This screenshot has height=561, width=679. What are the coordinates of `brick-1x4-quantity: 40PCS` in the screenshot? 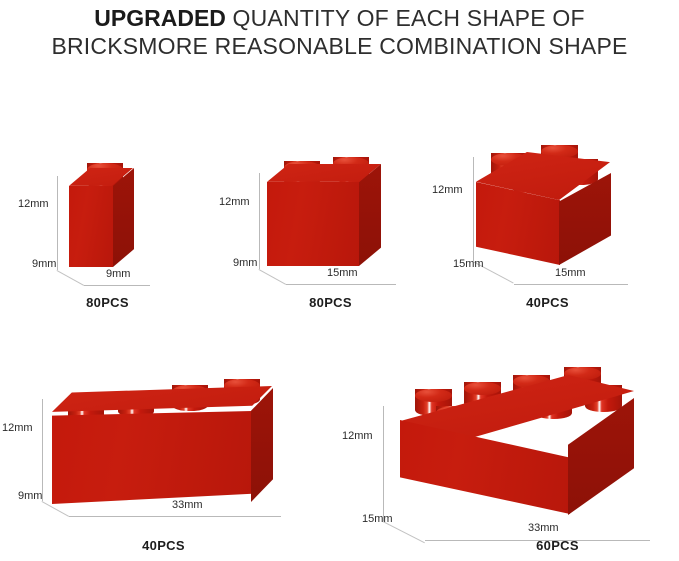 It's located at (163, 545).